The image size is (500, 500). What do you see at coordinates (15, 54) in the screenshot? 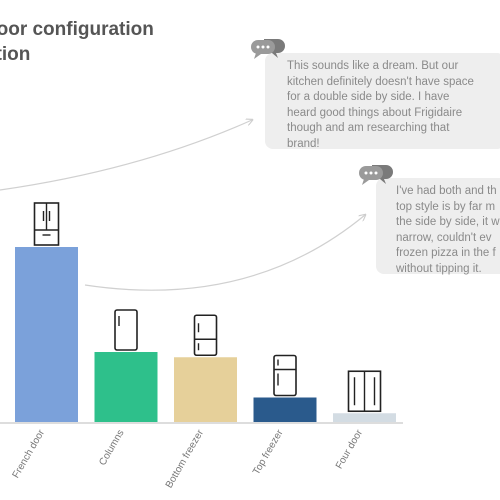
I see `chart-title-line-2: ation` at bounding box center [15, 54].